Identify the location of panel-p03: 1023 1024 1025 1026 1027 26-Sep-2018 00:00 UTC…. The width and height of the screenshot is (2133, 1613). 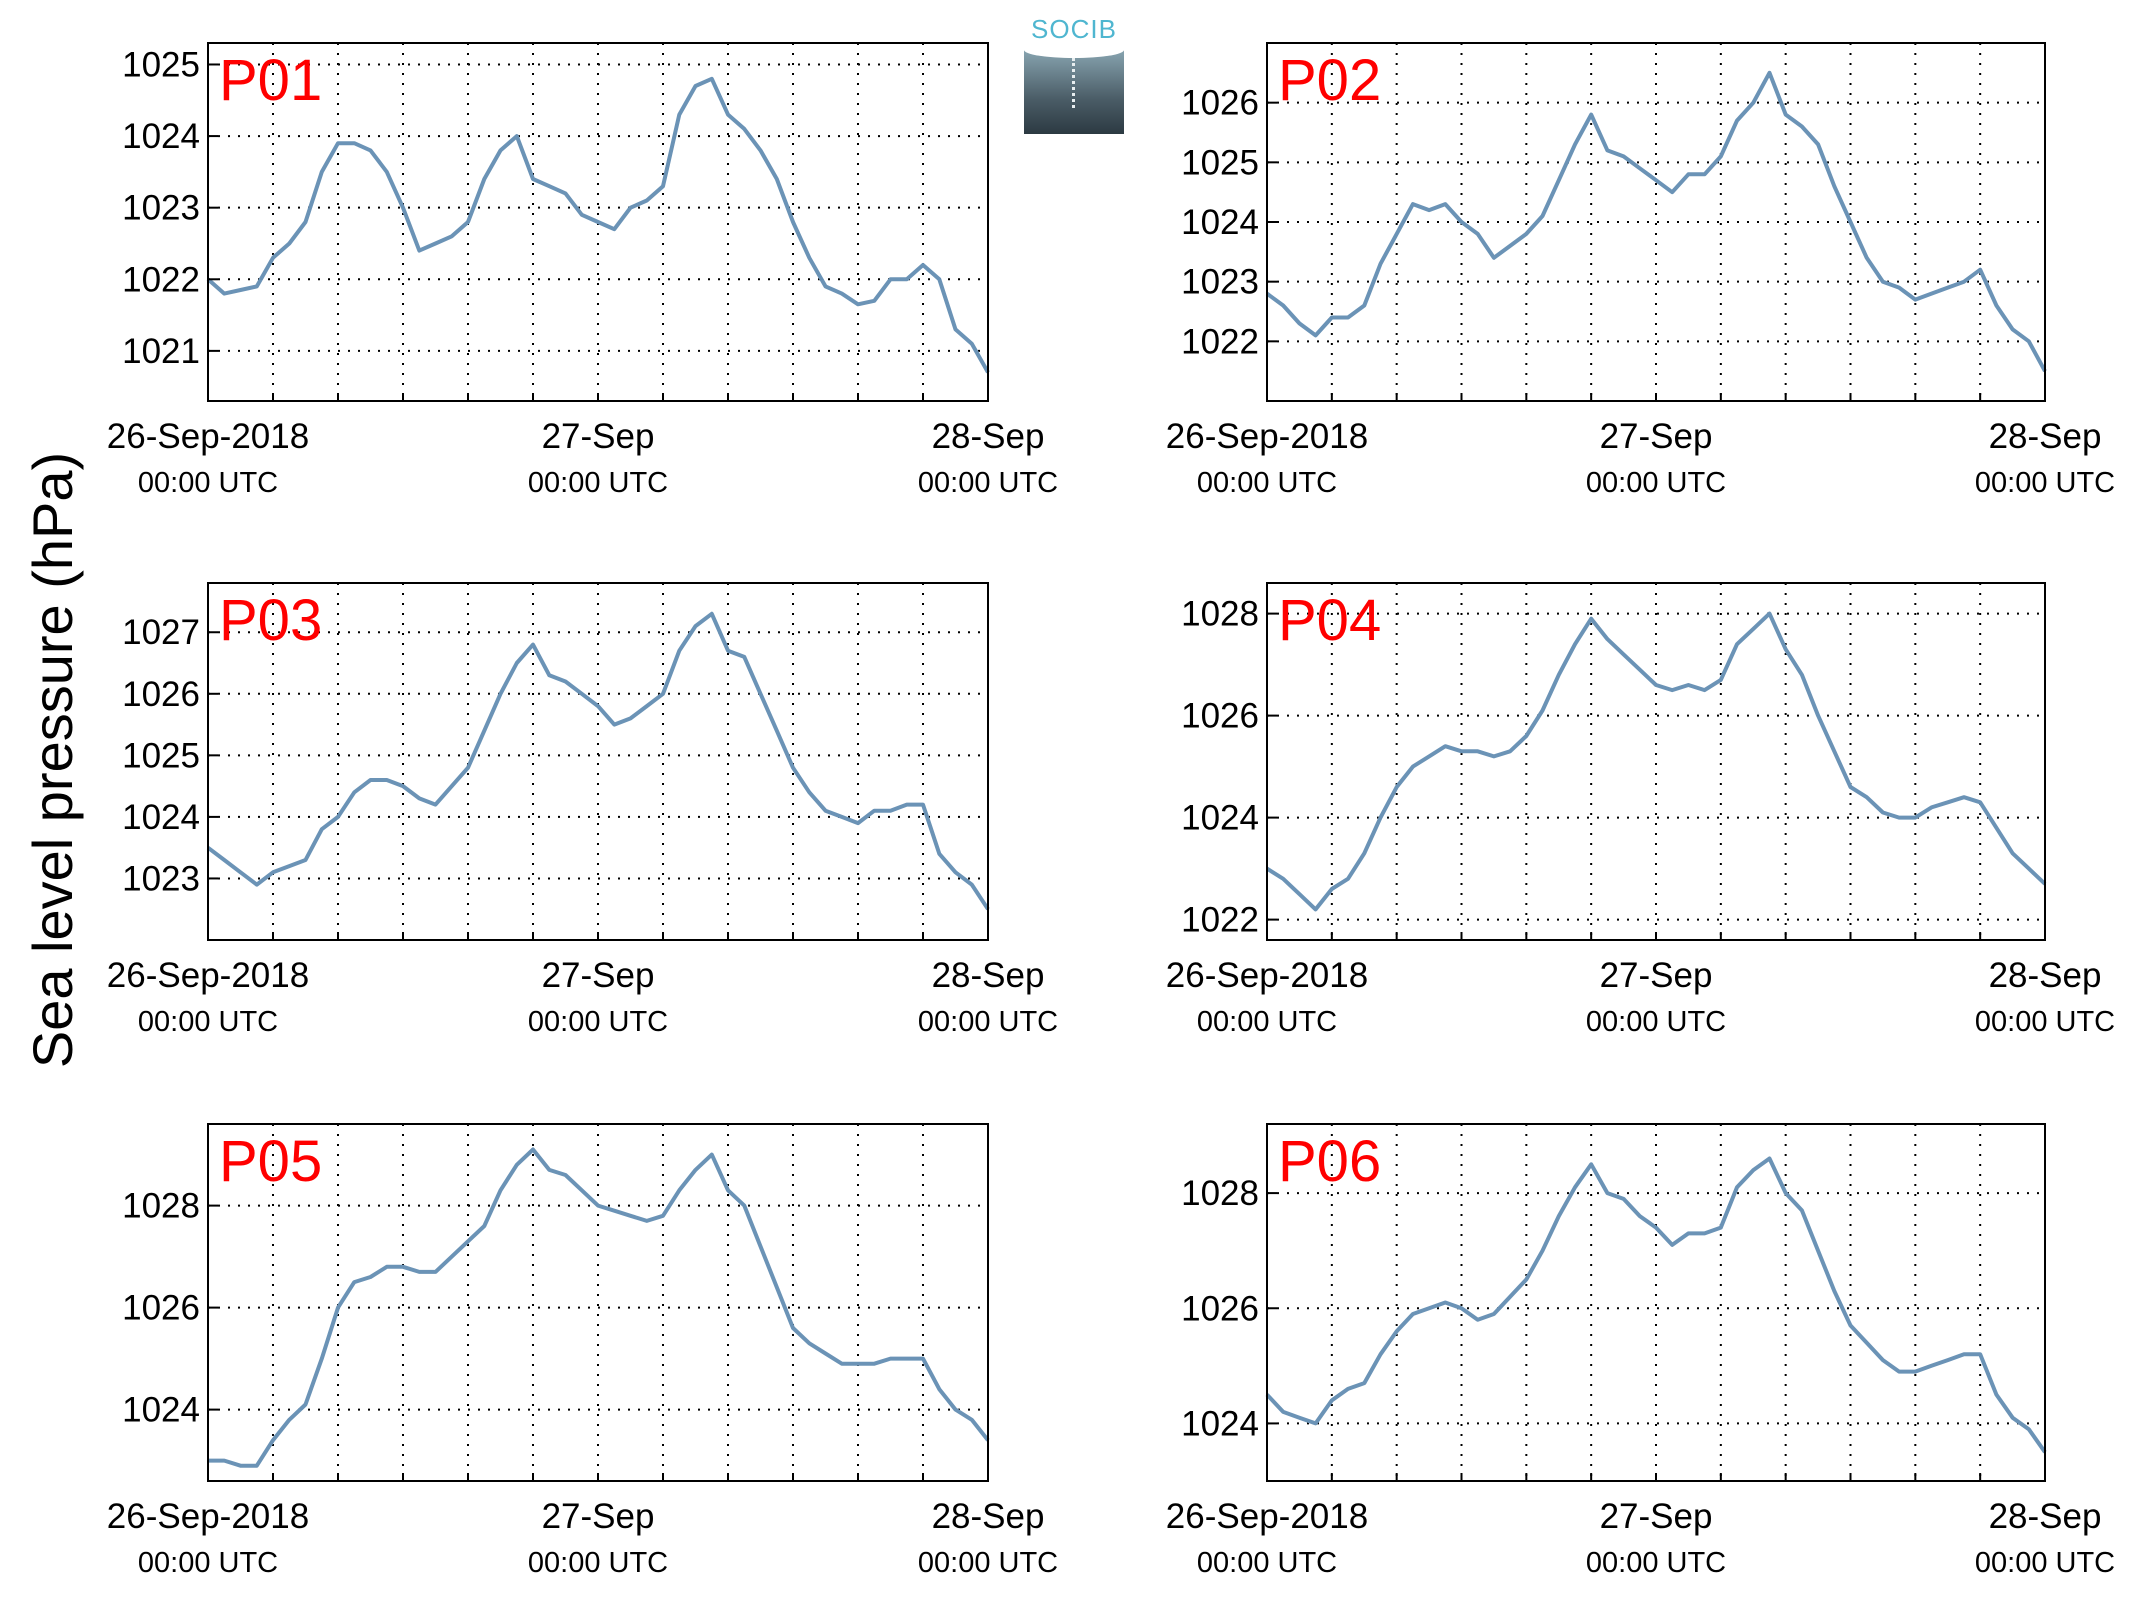
(582, 810).